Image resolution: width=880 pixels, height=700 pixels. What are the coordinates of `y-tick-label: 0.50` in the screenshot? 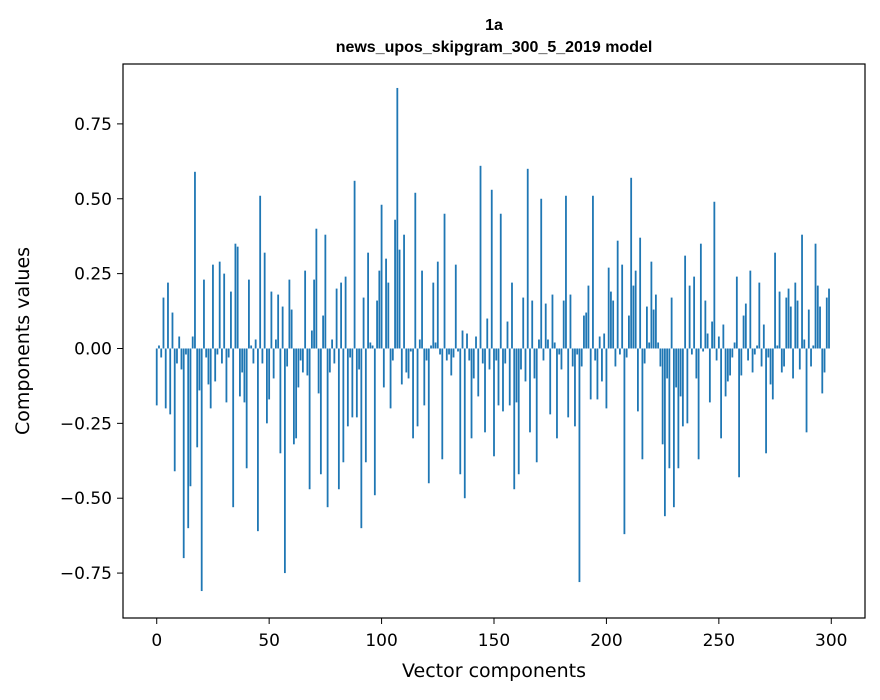 It's located at (93, 200).